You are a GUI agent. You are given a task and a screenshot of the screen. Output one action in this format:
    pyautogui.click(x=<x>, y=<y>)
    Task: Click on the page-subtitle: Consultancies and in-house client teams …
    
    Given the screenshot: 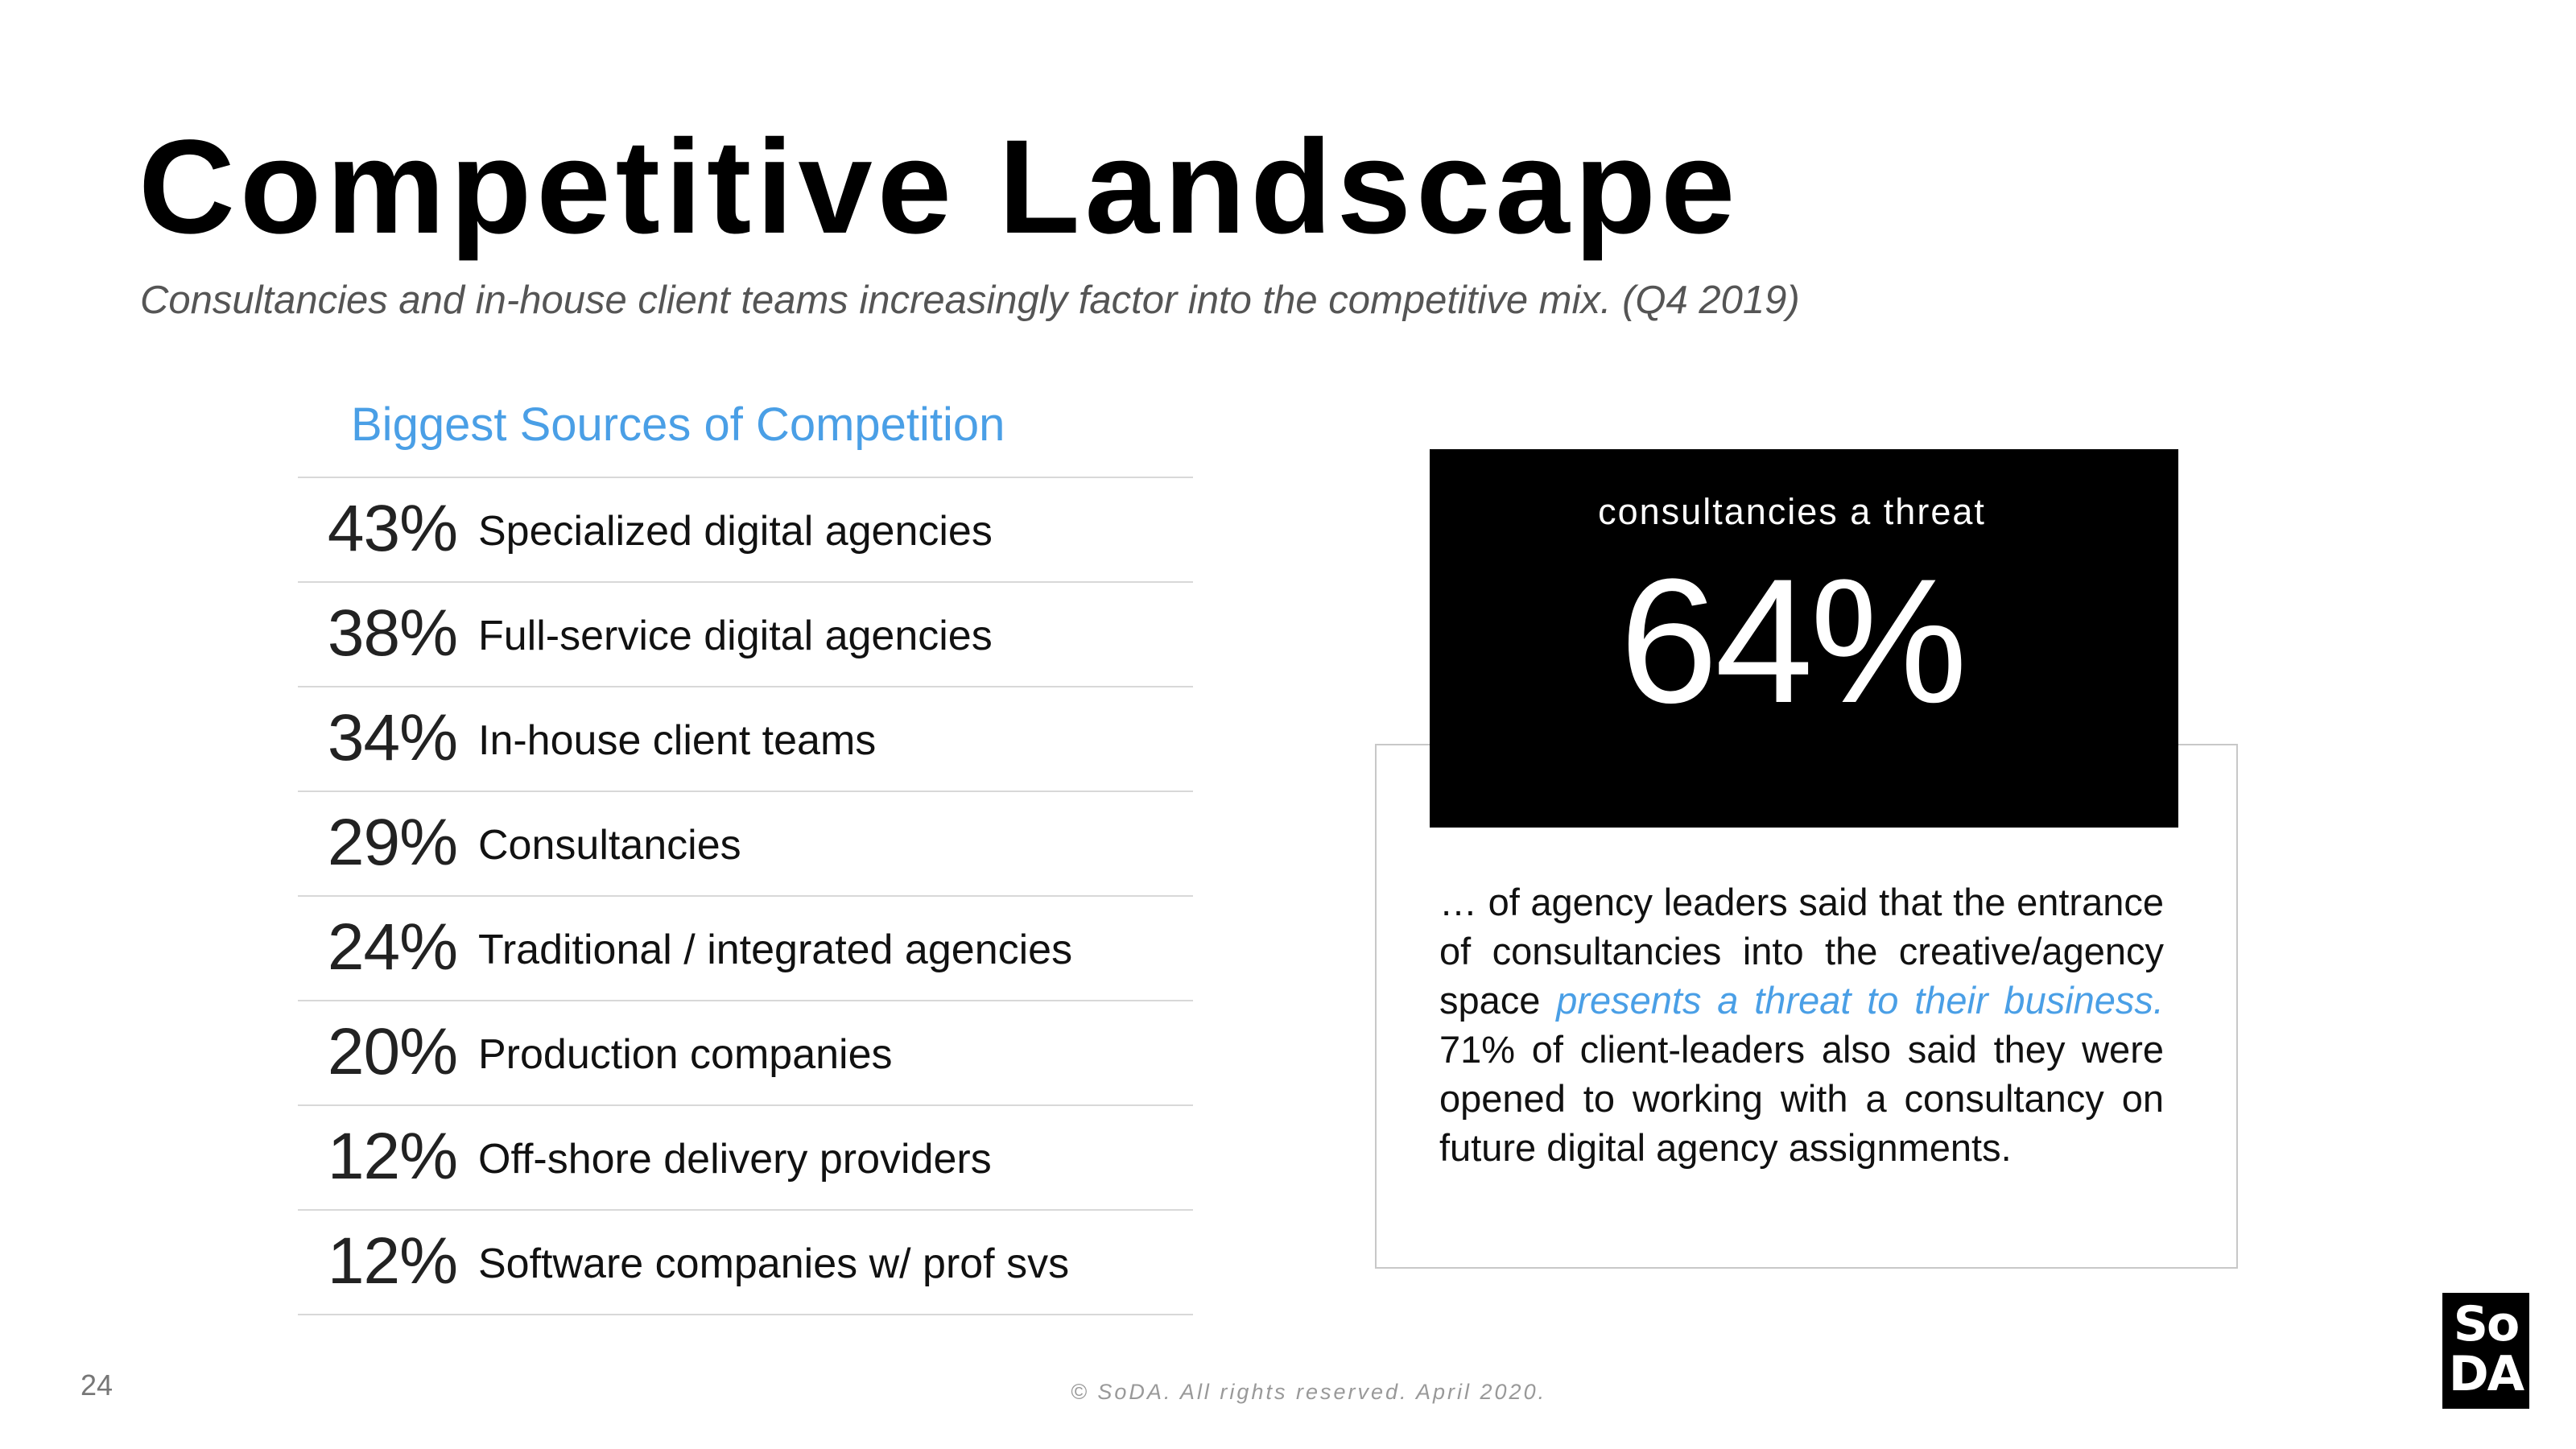 What is the action you would take?
    pyautogui.click(x=970, y=300)
    